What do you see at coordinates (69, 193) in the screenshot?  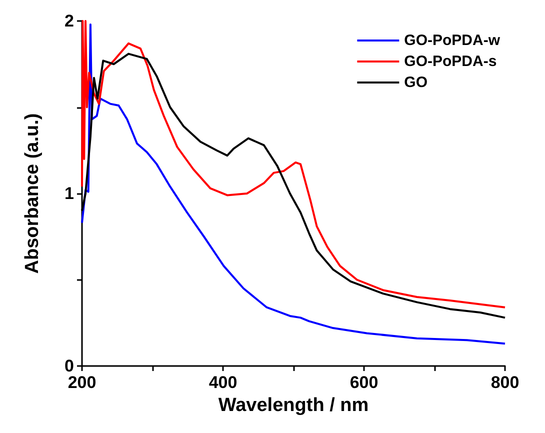 I see `y-tick-label: 1` at bounding box center [69, 193].